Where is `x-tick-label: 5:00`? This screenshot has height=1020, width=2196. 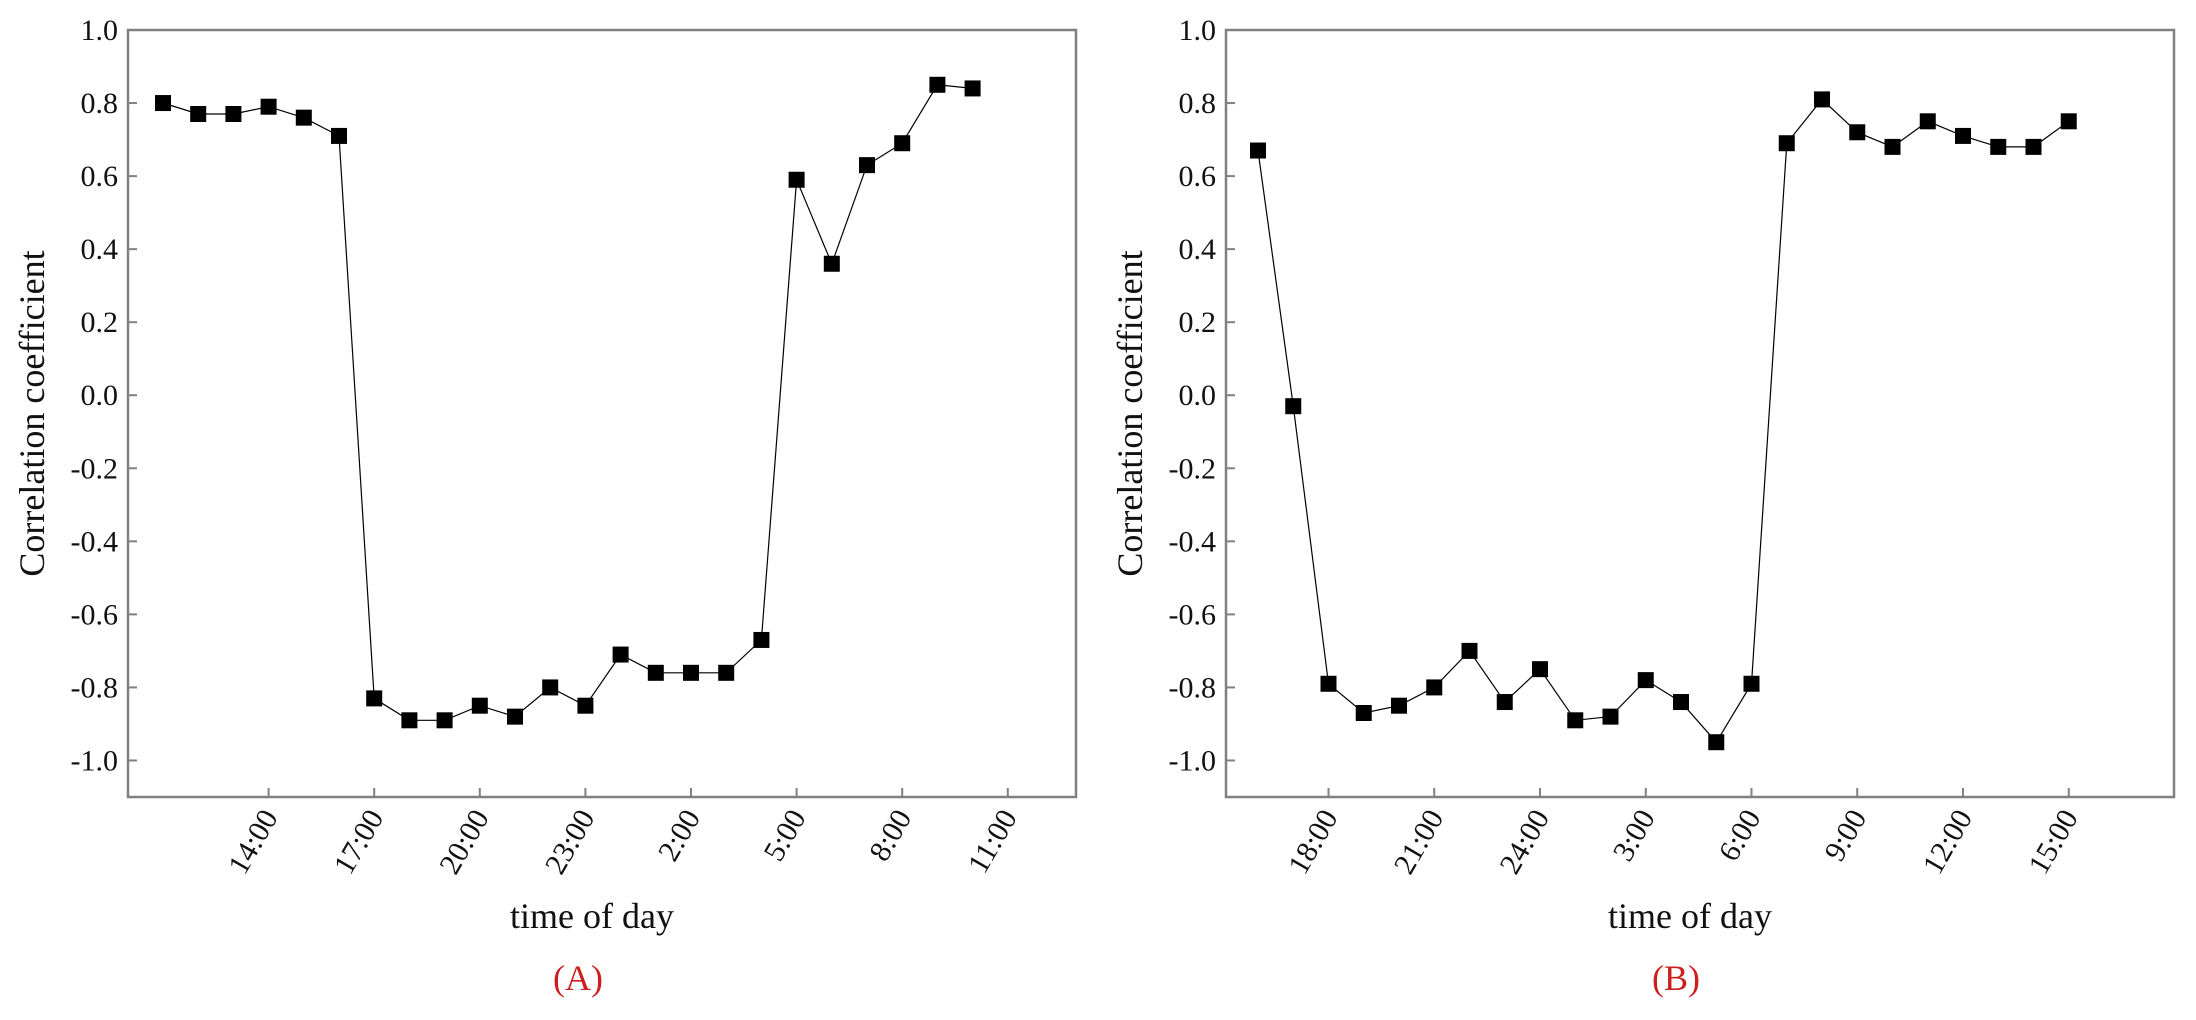 x-tick-label: 5:00 is located at coordinates (784, 835).